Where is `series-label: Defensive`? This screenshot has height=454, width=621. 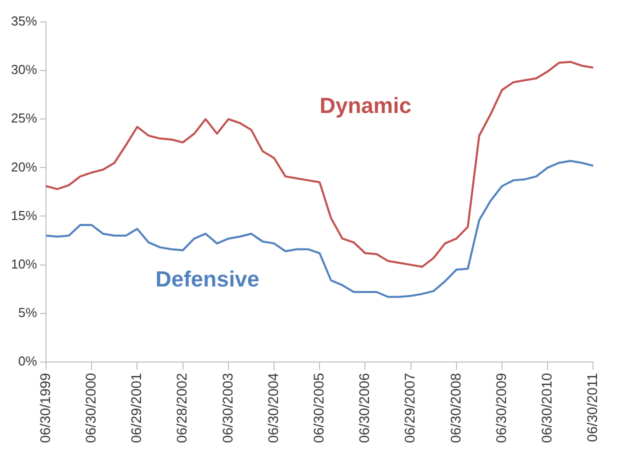 series-label: Defensive is located at coordinates (207, 279).